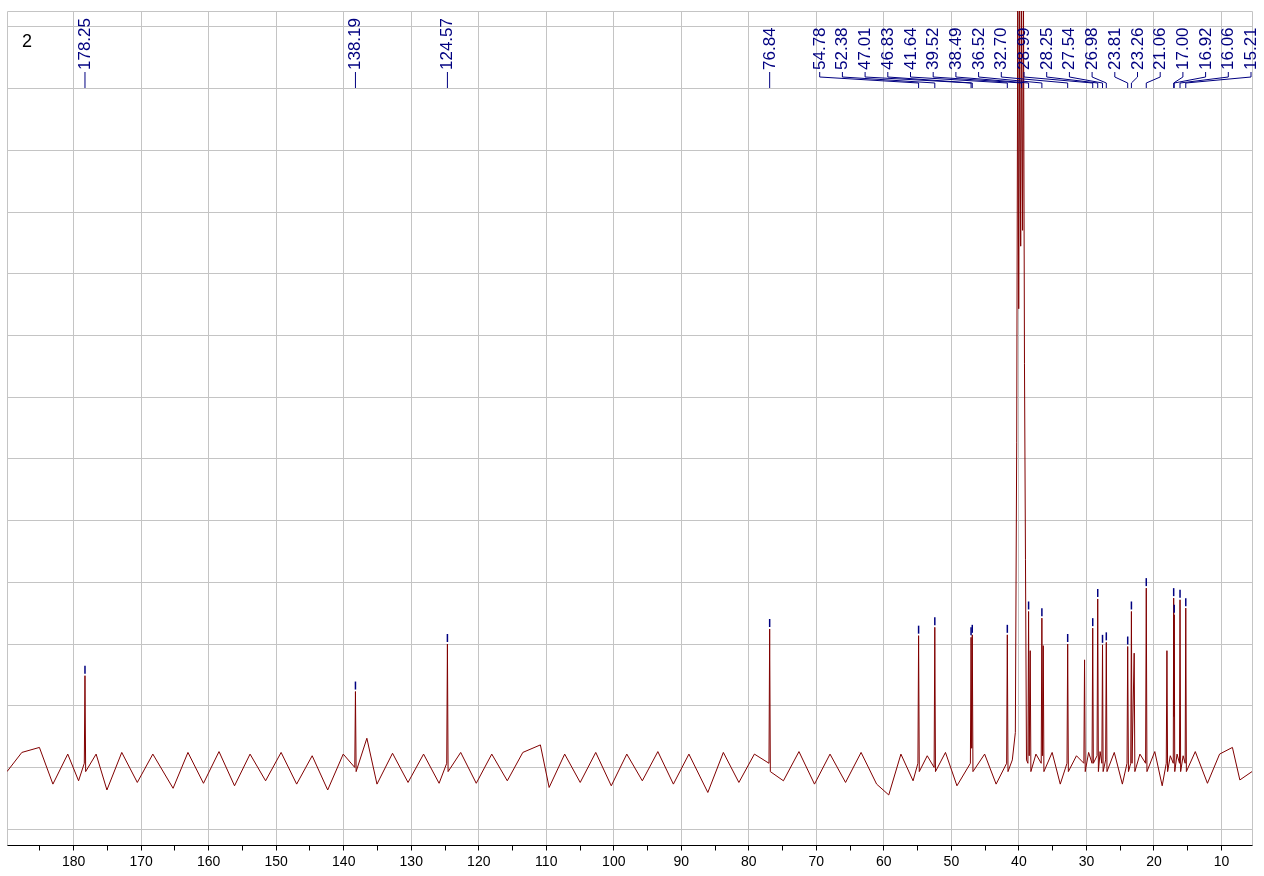 The image size is (1264, 876). Describe the element at coordinates (355, 44) in the screenshot. I see `annotation: 138.19` at that location.